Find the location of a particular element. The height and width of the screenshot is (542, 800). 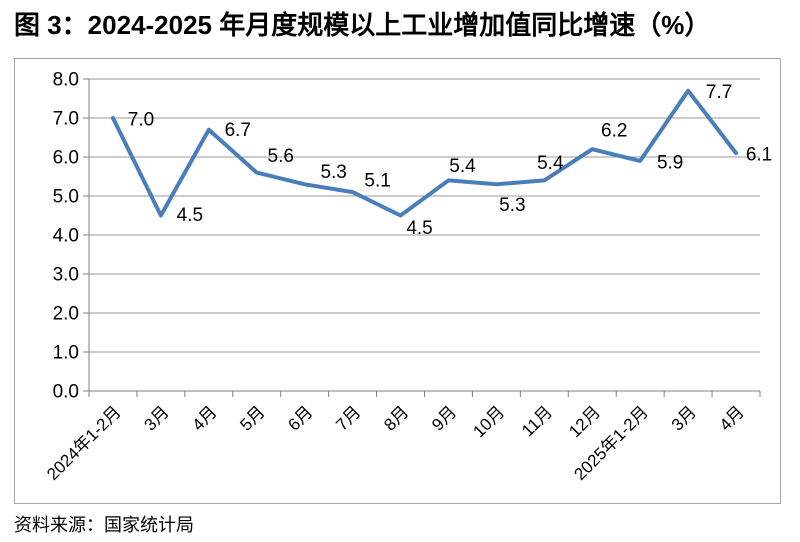

y-tick-label: 5.0 is located at coordinates (66, 197).